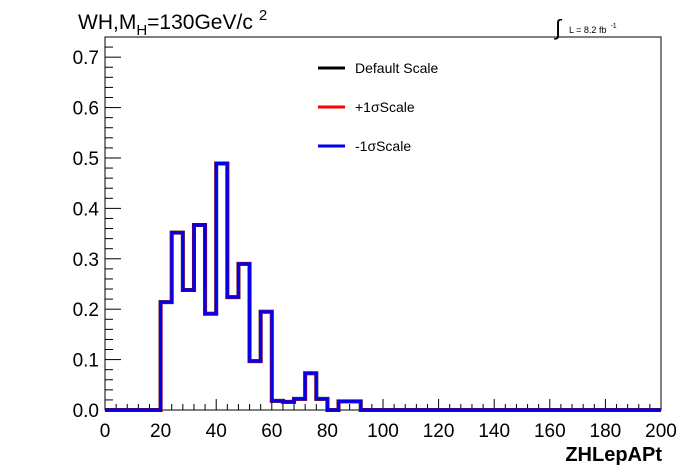  I want to click on x-tick-label: 180, so click(606, 431).